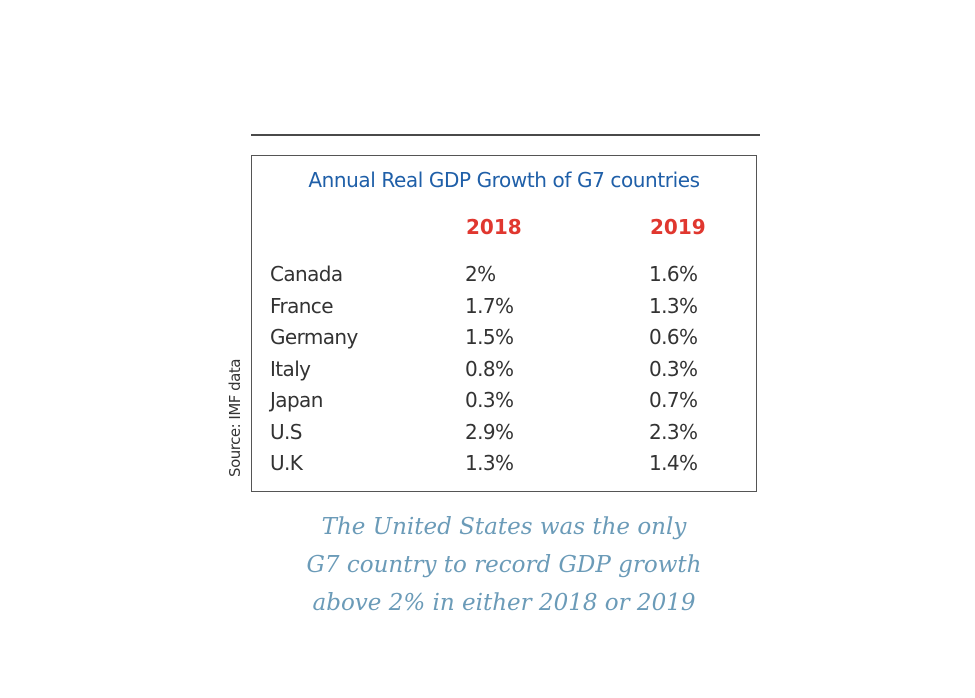 This screenshot has height=698, width=975. I want to click on value-2019-cell: 1.6%, so click(673, 274).